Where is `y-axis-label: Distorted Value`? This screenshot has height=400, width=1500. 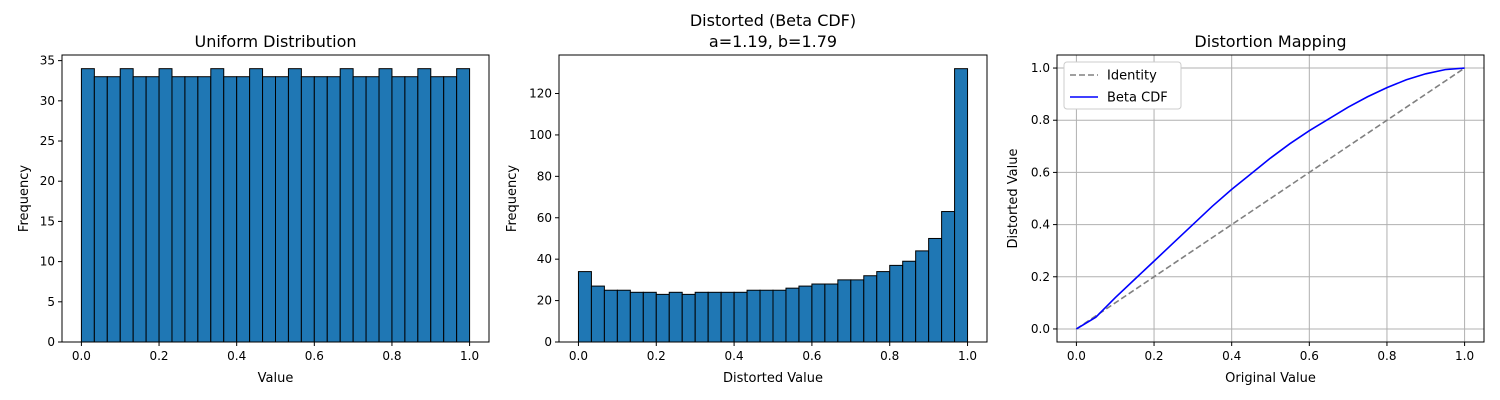 y-axis-label: Distorted Value is located at coordinates (1013, 199).